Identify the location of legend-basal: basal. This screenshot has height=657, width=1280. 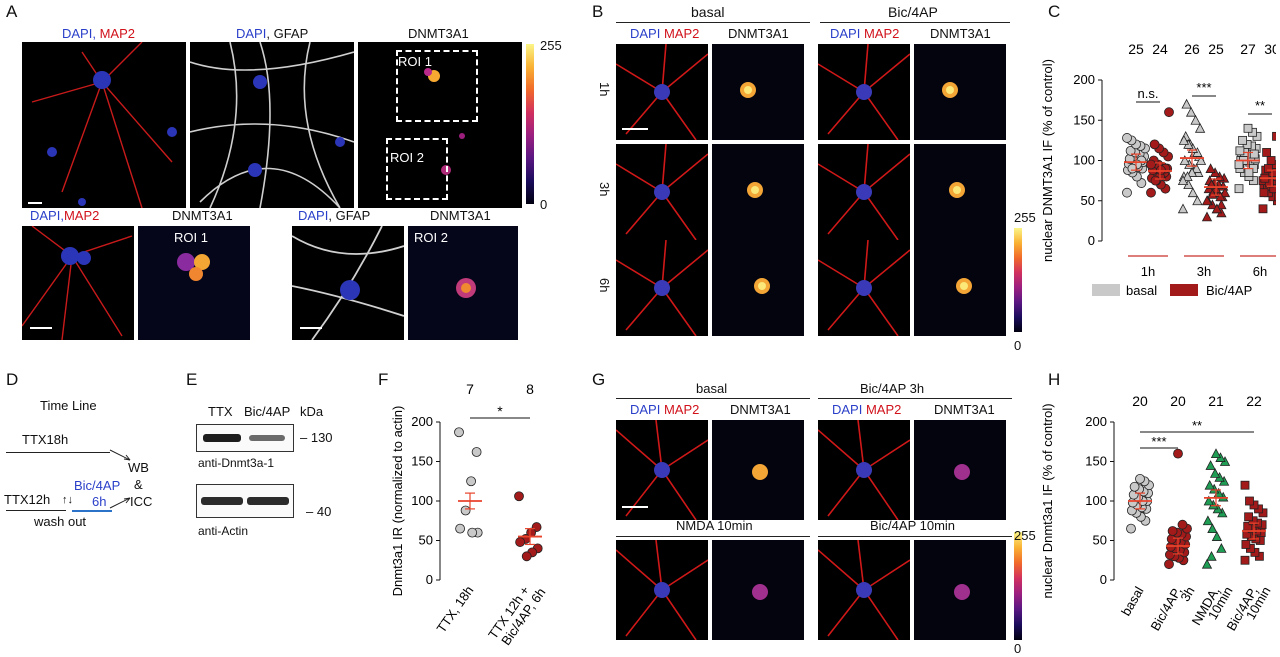
(1141, 290).